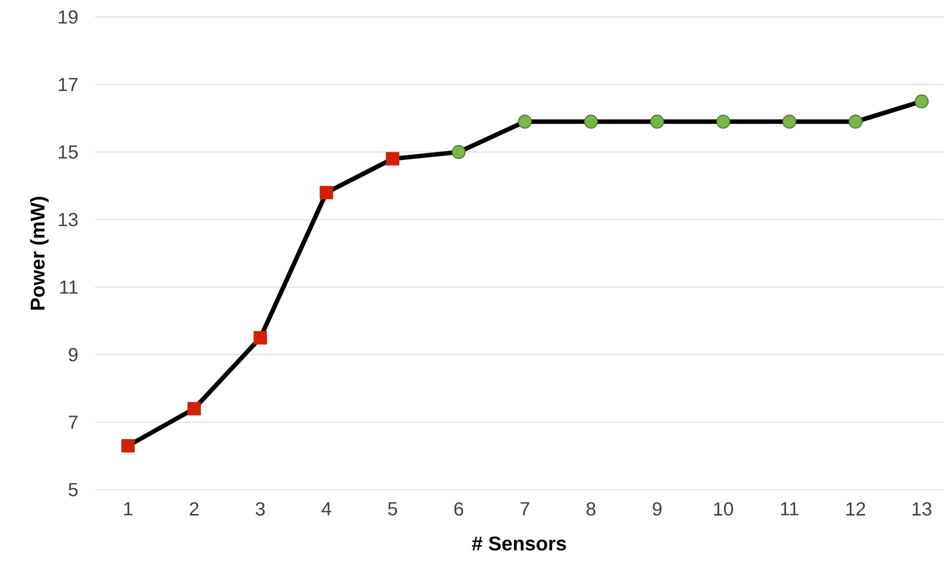 The width and height of the screenshot is (944, 578). What do you see at coordinates (260, 509) in the screenshot?
I see `x-tick-label: 3` at bounding box center [260, 509].